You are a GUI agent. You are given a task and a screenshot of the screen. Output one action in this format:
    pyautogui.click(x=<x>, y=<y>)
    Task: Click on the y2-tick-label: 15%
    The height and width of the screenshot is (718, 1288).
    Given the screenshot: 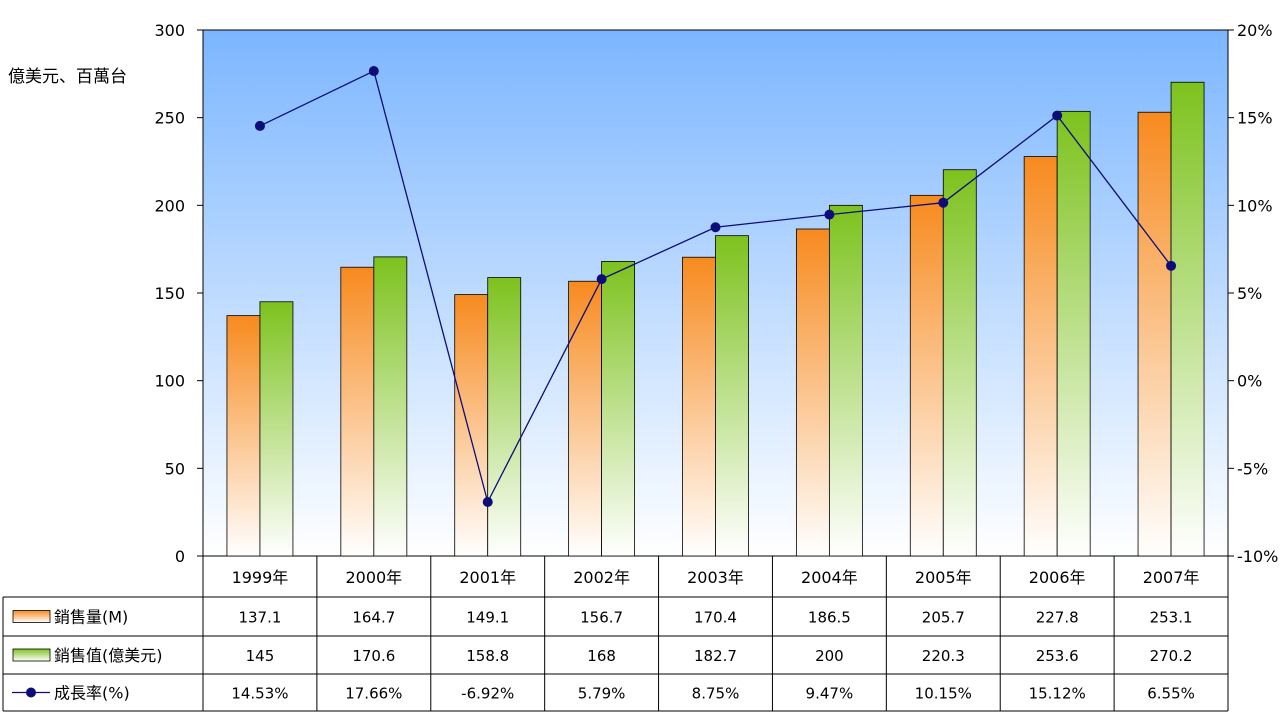 What is the action you would take?
    pyautogui.click(x=1255, y=118)
    